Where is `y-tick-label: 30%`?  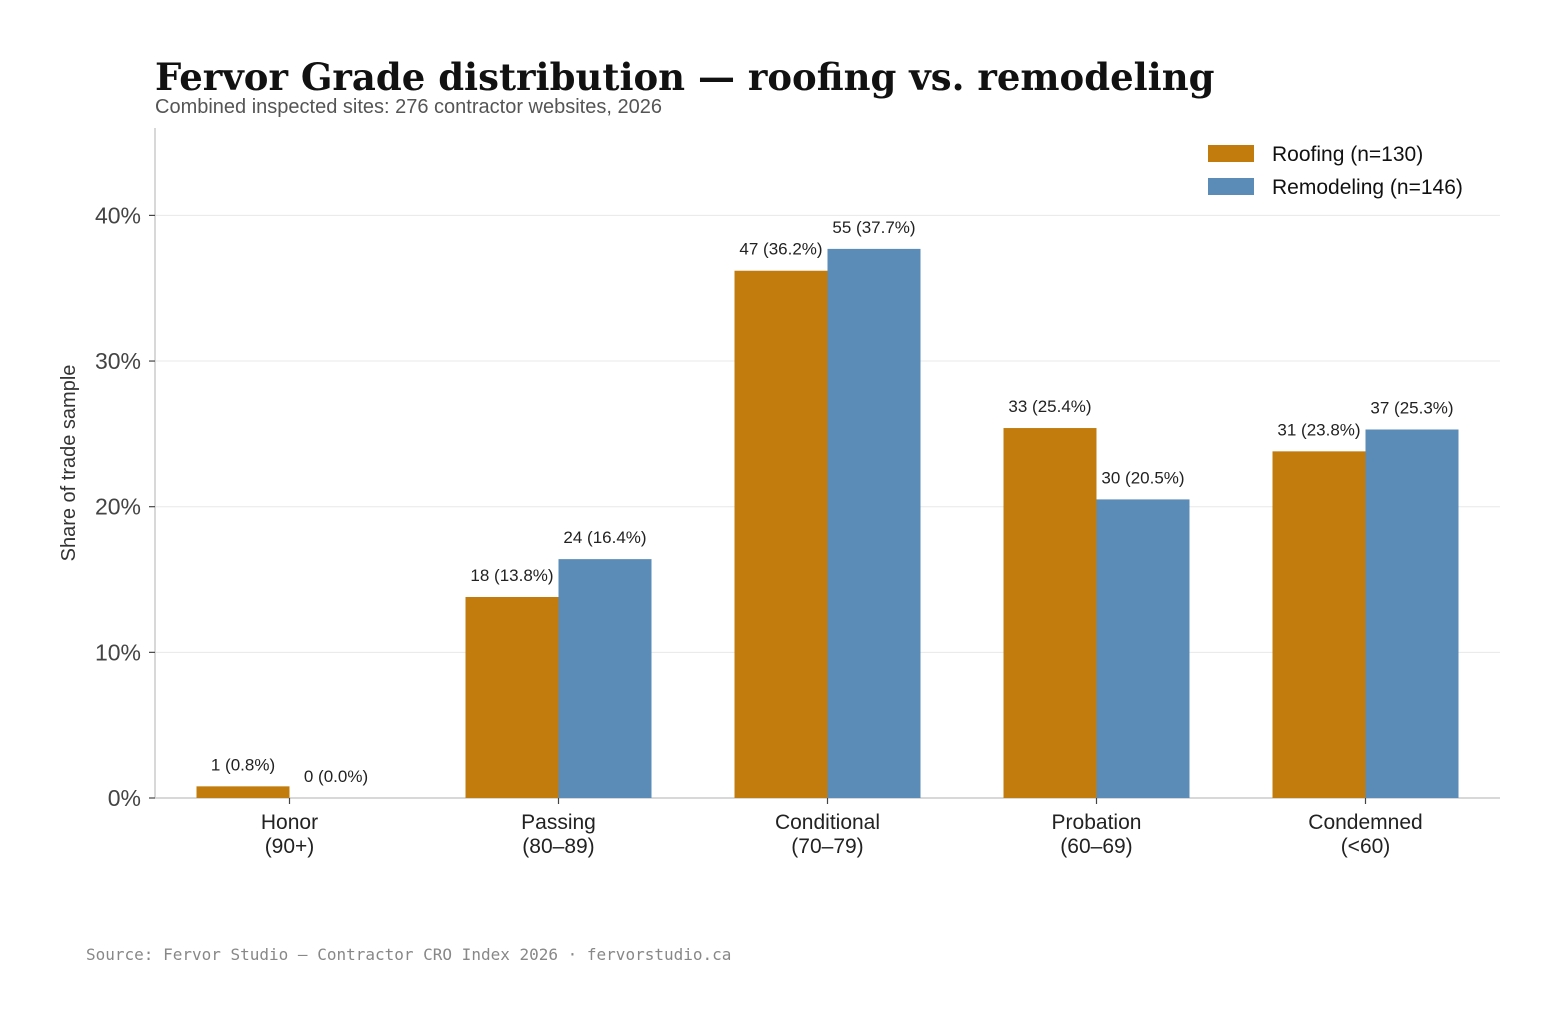
y-tick-label: 30% is located at coordinates (118, 361).